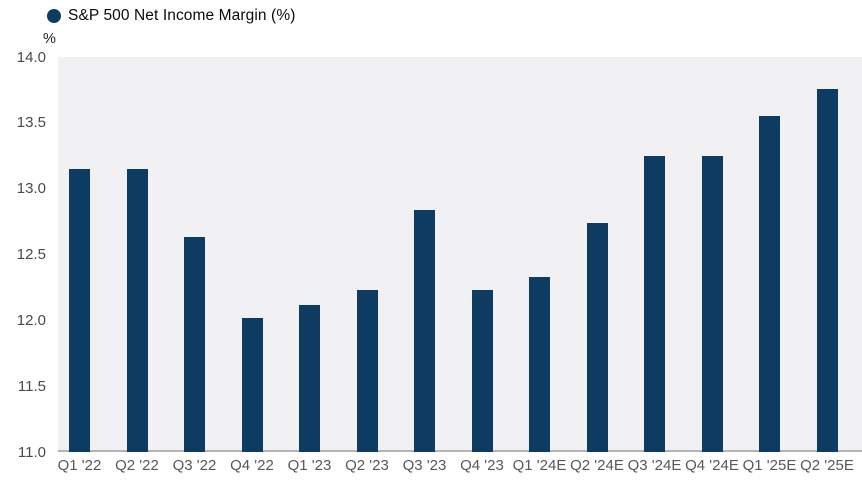 This screenshot has width=862, height=482. I want to click on legend-series-label: S&P 500 Net Income Margin (%), so click(182, 15).